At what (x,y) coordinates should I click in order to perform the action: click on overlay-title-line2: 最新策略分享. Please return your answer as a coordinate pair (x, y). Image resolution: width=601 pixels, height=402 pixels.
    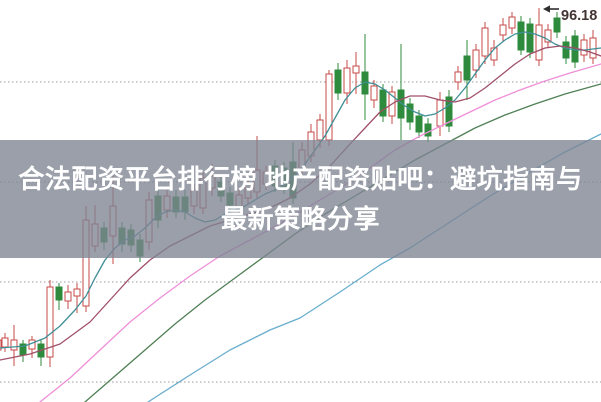
    Looking at the image, I should click on (300, 219).